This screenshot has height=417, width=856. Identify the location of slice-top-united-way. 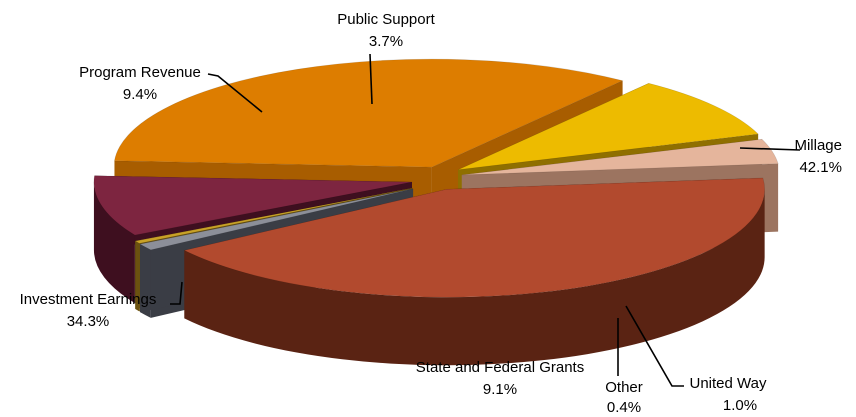
(276, 219).